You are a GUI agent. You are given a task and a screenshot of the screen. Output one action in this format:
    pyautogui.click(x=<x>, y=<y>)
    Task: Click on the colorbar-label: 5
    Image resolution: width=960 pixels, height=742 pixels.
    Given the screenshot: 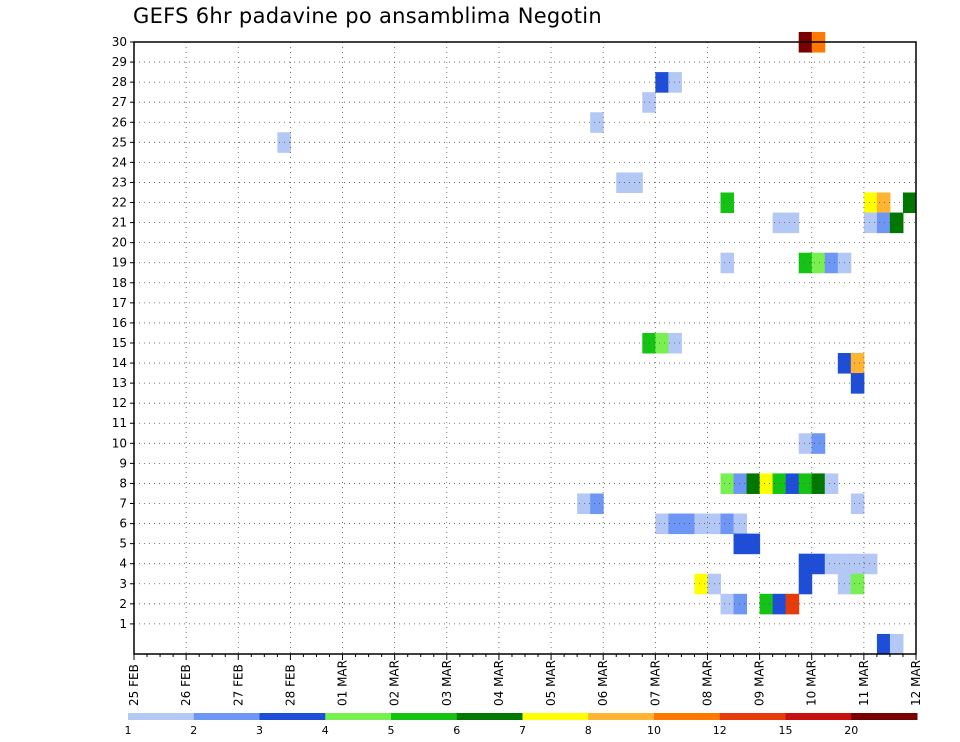 What is the action you would take?
    pyautogui.click(x=391, y=730)
    